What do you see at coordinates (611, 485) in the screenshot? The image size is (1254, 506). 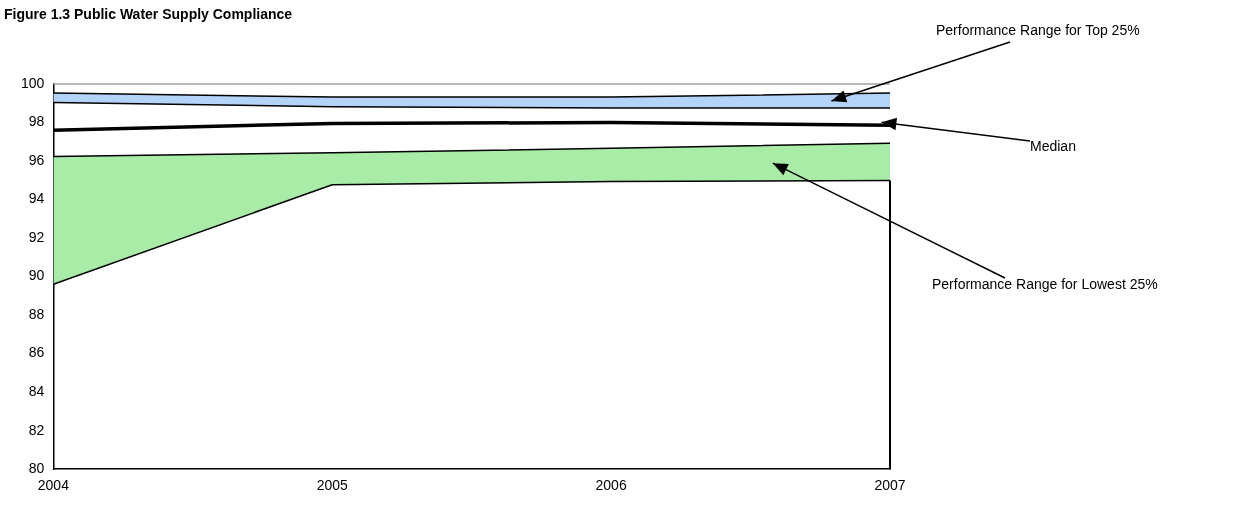 I see `x-tick-label: 2006` at bounding box center [611, 485].